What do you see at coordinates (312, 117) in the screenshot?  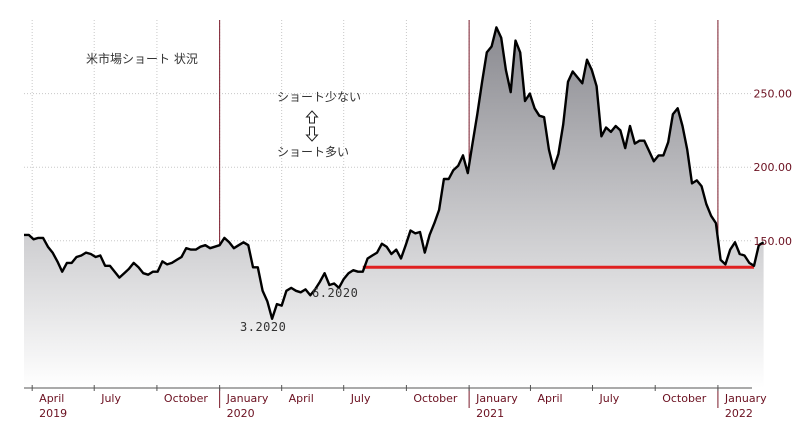 I see `up-arrow-icon` at bounding box center [312, 117].